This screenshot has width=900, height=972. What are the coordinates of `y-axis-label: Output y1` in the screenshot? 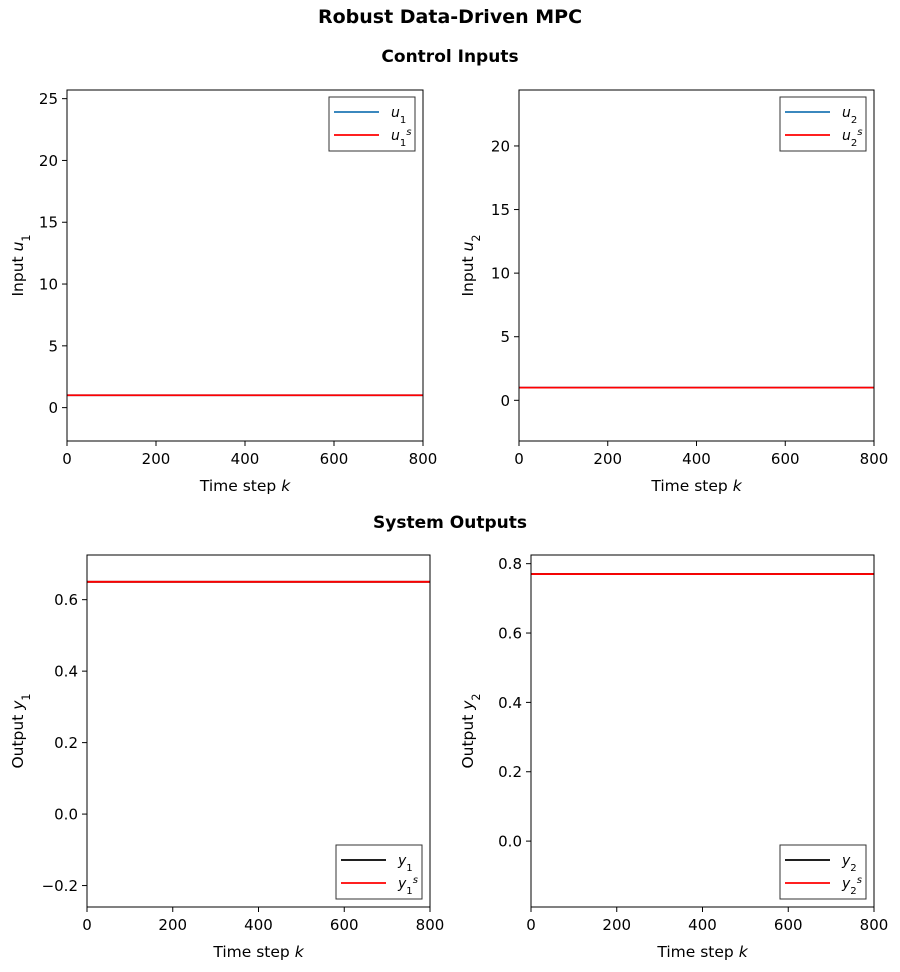 It's located at (21, 730).